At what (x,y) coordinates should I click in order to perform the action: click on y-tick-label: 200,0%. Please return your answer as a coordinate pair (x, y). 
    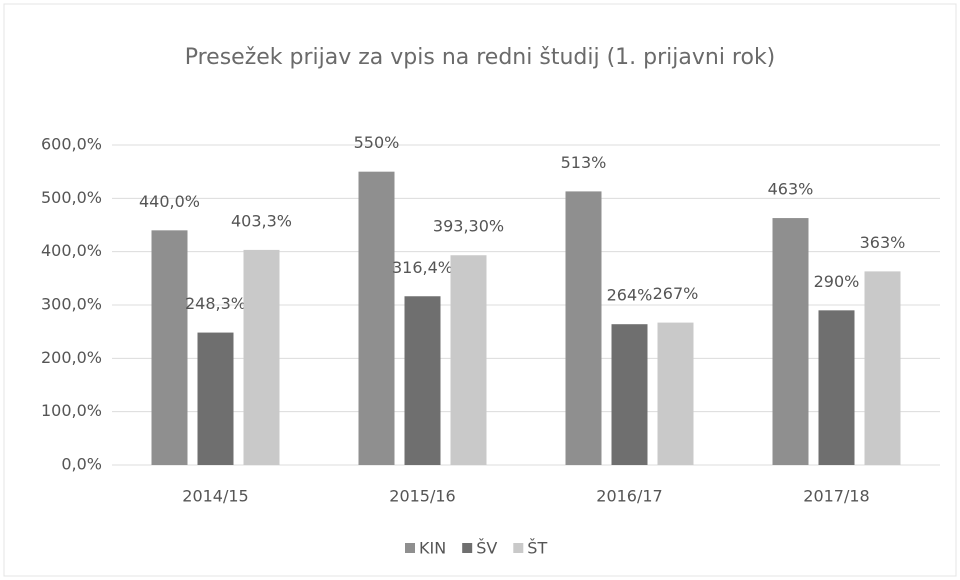
    Looking at the image, I should click on (71, 357).